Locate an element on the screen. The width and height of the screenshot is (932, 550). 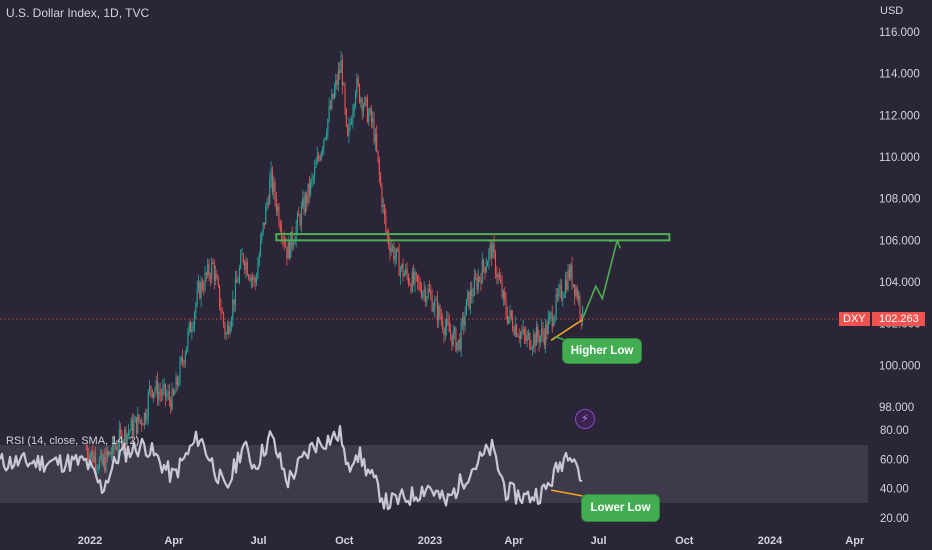
resistance-zone is located at coordinates (473, 237).